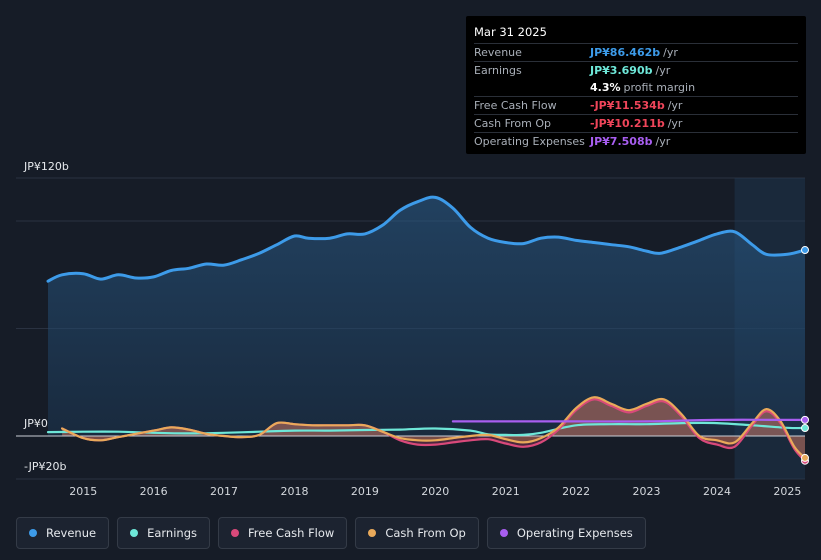 The image size is (821, 560). Describe the element at coordinates (172, 533) in the screenshot. I see `legend-label: Earnings` at that location.